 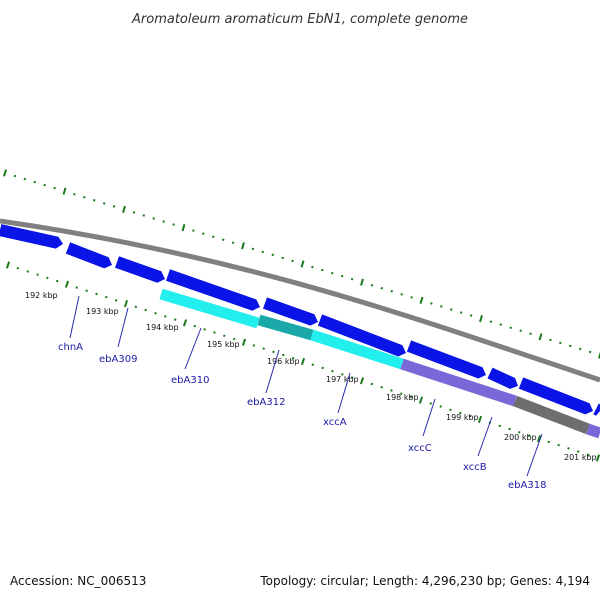 I want to click on gene-label: xccA, so click(x=335, y=422).